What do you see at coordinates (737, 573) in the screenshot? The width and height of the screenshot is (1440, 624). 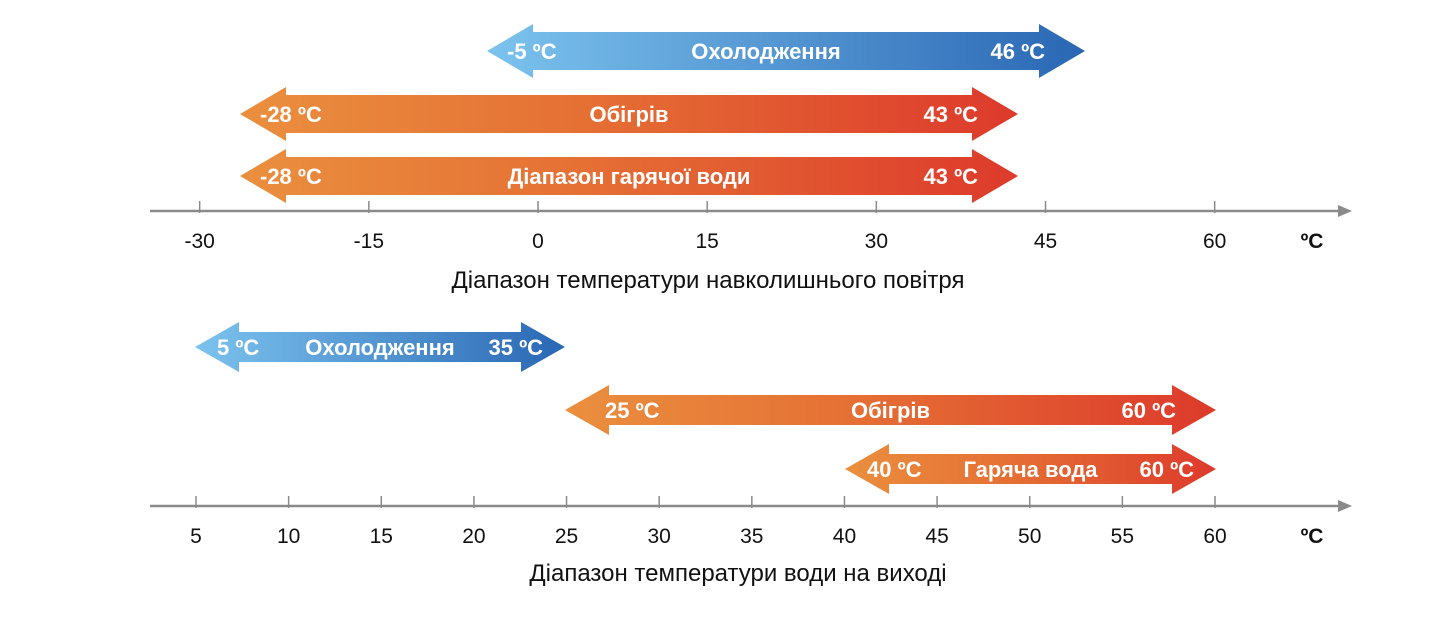 I see `axis-title: Діапазон температури води на виході` at bounding box center [737, 573].